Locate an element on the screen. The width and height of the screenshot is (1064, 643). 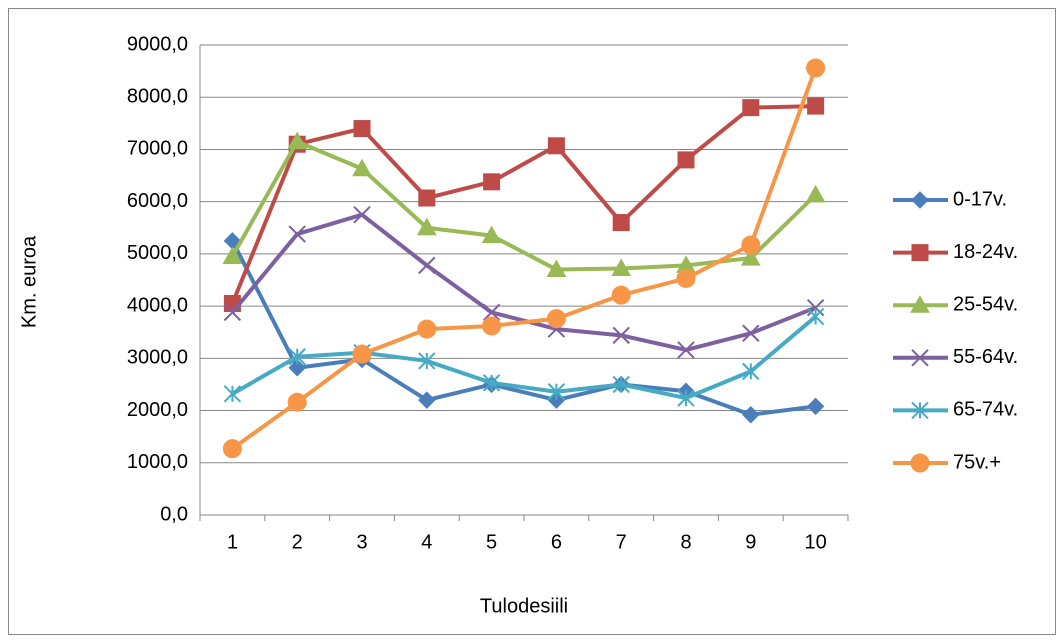
series-line is located at coordinates (524, 358).